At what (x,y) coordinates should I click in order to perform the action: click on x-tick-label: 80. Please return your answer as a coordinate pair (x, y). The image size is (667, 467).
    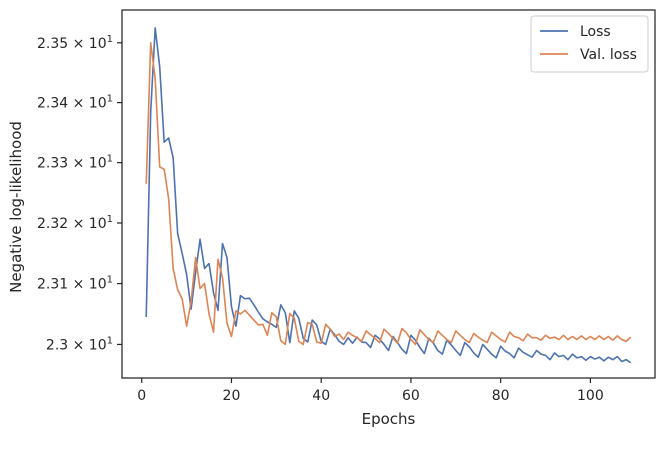
    Looking at the image, I should click on (501, 396).